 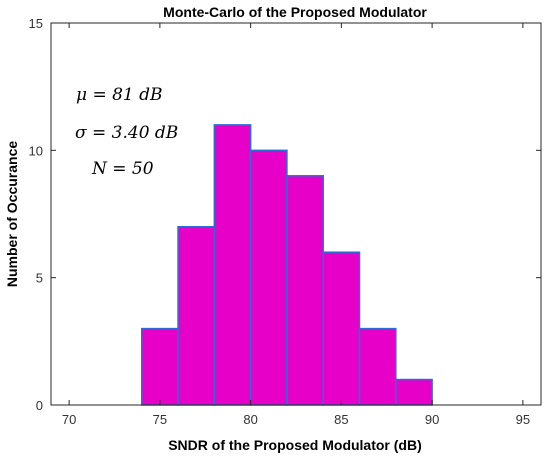 I want to click on x-tick-label-0: 70, so click(x=69, y=419).